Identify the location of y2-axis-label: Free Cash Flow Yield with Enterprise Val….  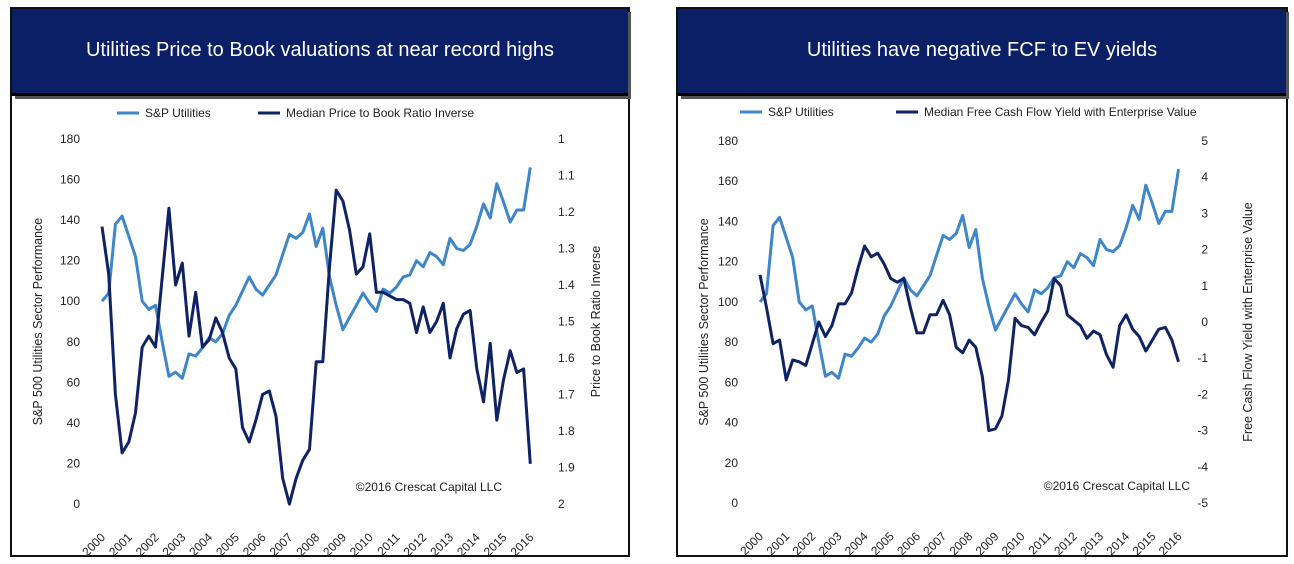
(1248, 322).